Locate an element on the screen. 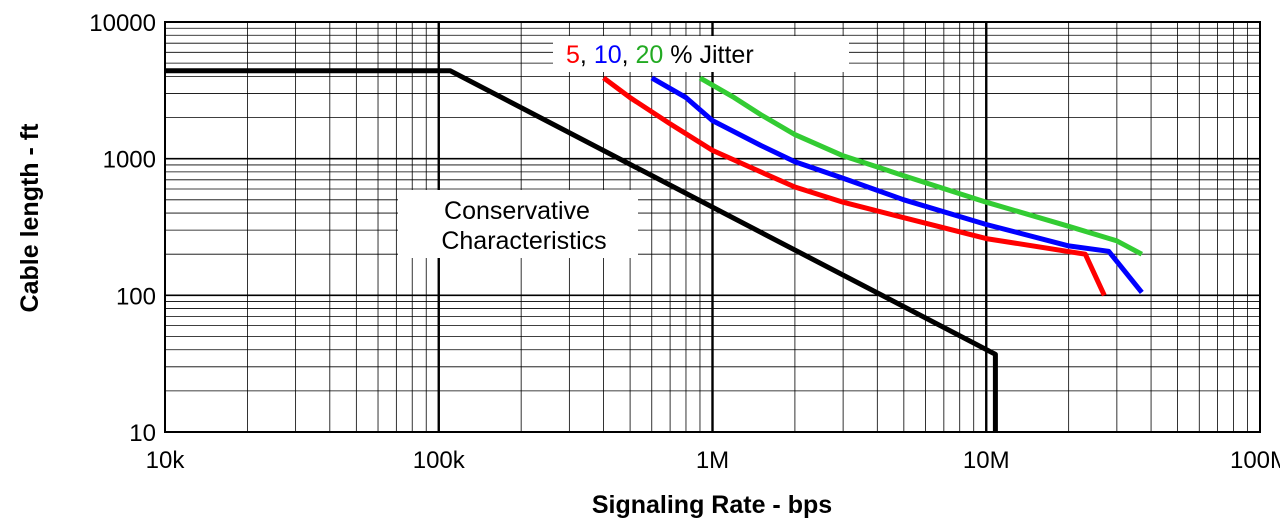 This screenshot has height=527, width=1280. x-tick-label: 1M is located at coordinates (712, 460).